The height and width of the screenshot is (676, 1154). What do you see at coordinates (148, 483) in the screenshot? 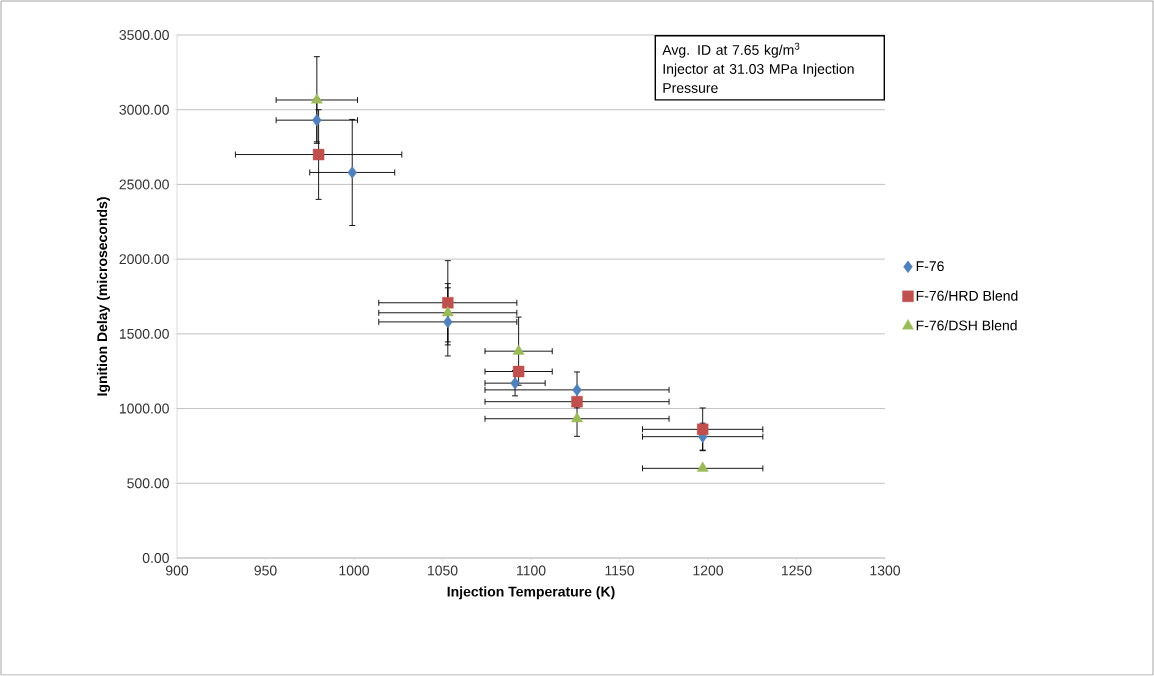
I see `y-tick-label: 500.00` at bounding box center [148, 483].